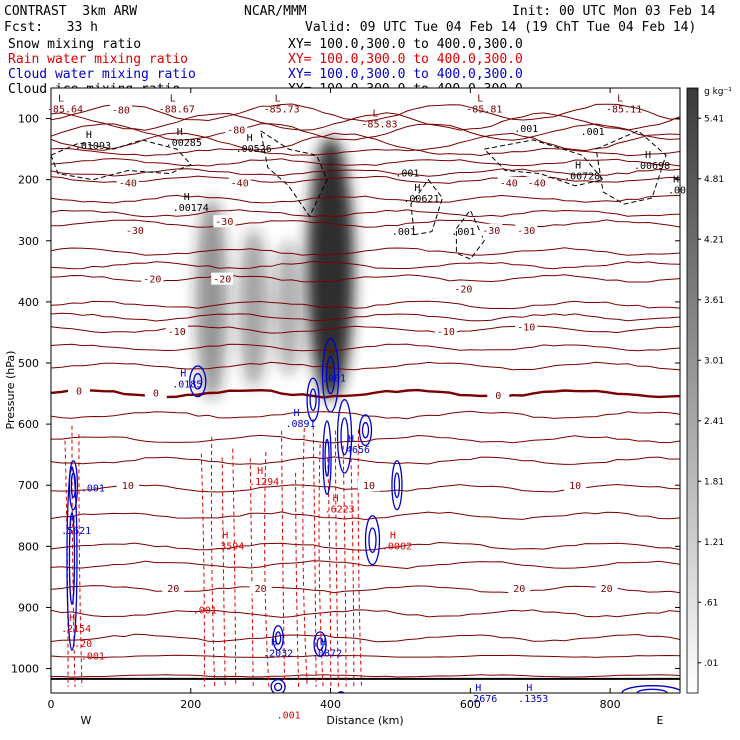  I want to click on extremum-value: .0002, so click(397, 546).